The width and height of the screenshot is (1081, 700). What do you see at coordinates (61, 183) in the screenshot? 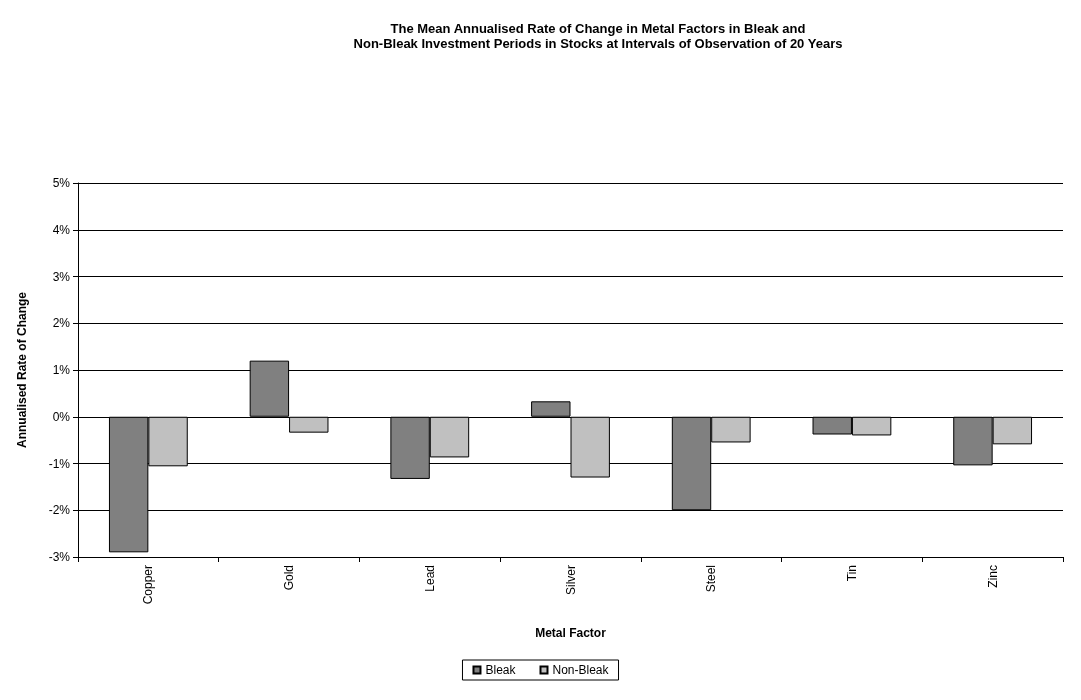
I see `y-tick-label: 5%` at bounding box center [61, 183].